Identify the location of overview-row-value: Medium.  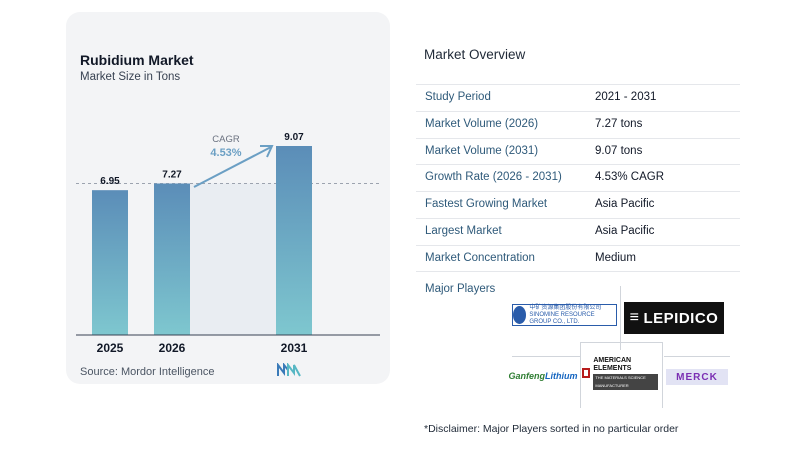
(615, 257).